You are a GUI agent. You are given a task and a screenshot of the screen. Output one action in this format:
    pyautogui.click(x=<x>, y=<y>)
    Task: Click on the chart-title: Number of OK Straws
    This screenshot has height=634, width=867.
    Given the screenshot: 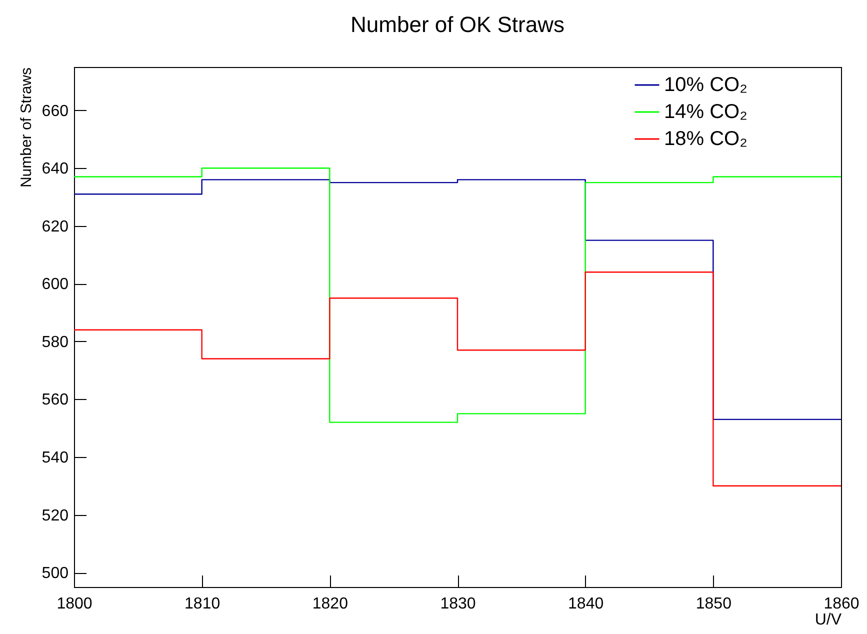 What is the action you would take?
    pyautogui.click(x=457, y=24)
    